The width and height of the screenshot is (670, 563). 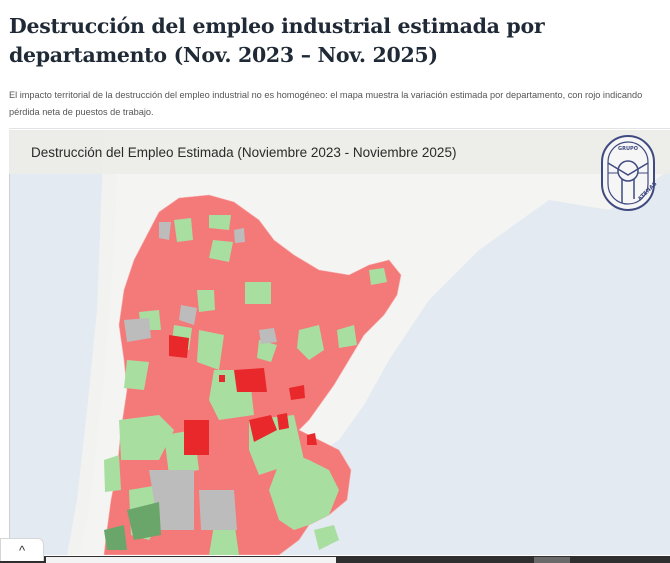 I want to click on grupo-atenas-logo-icon: GRUPO ATENAS, so click(x=629, y=173).